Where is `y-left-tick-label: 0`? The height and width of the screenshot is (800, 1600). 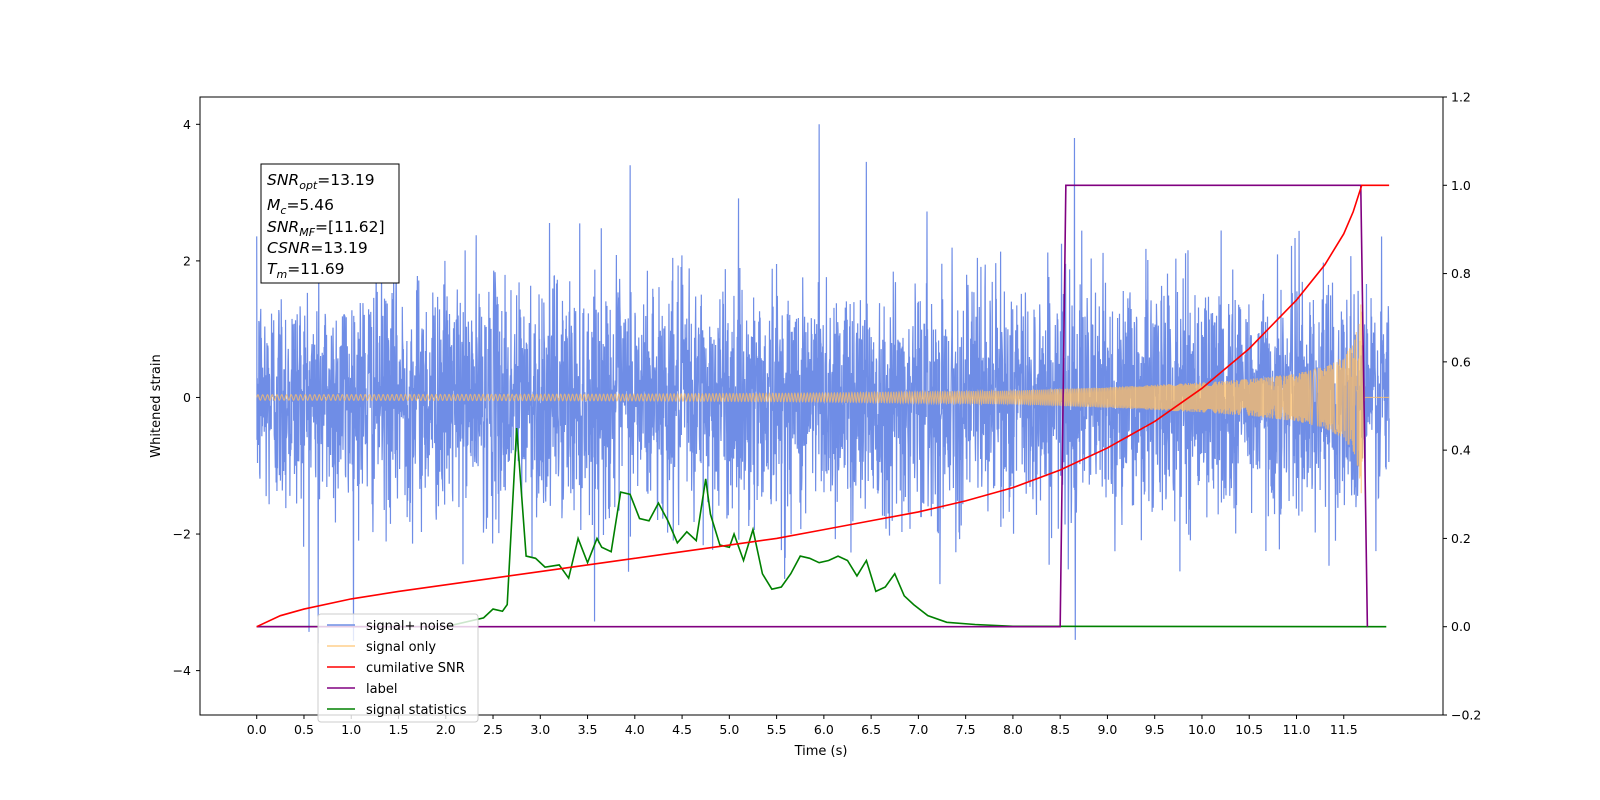 y-left-tick-label: 0 is located at coordinates (187, 397).